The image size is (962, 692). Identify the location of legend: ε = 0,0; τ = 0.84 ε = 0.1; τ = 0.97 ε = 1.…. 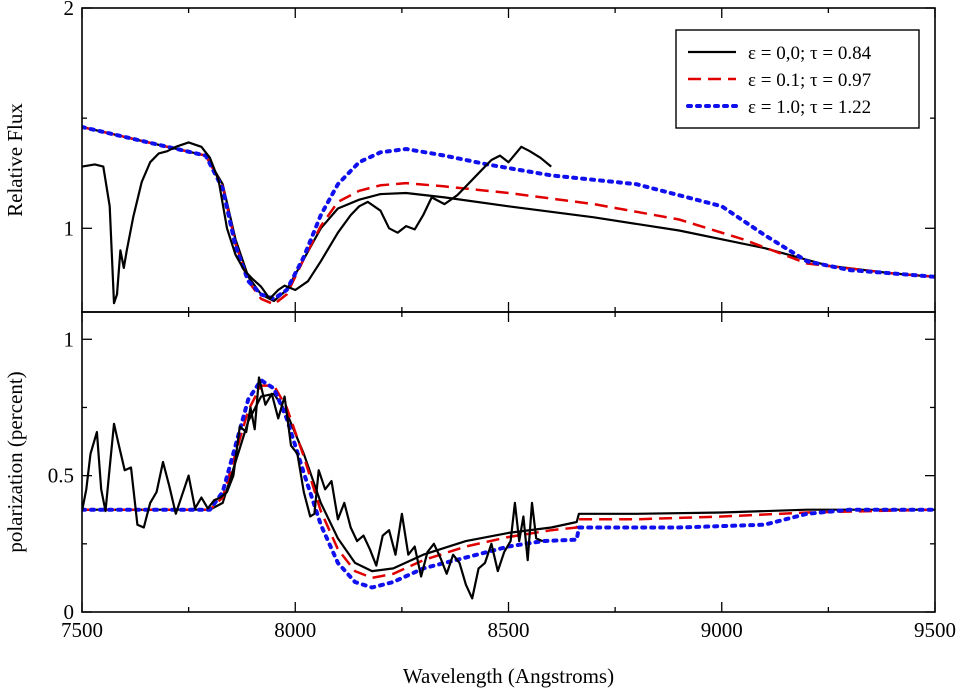
(797, 79).